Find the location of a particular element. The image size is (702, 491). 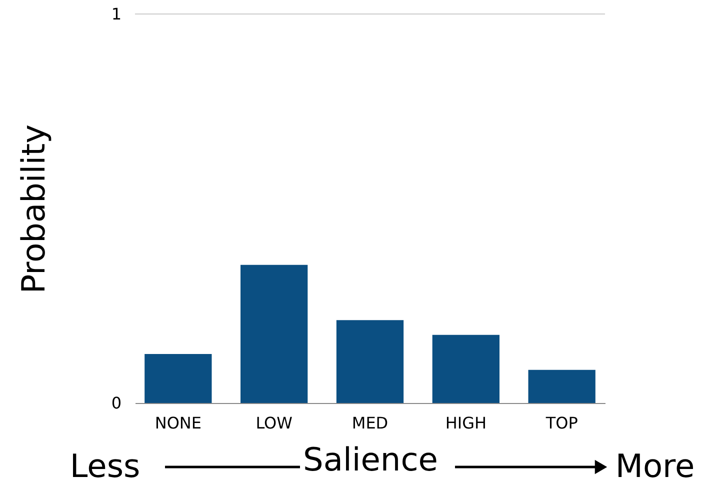

x-tick-label: TOP is located at coordinates (561, 423).